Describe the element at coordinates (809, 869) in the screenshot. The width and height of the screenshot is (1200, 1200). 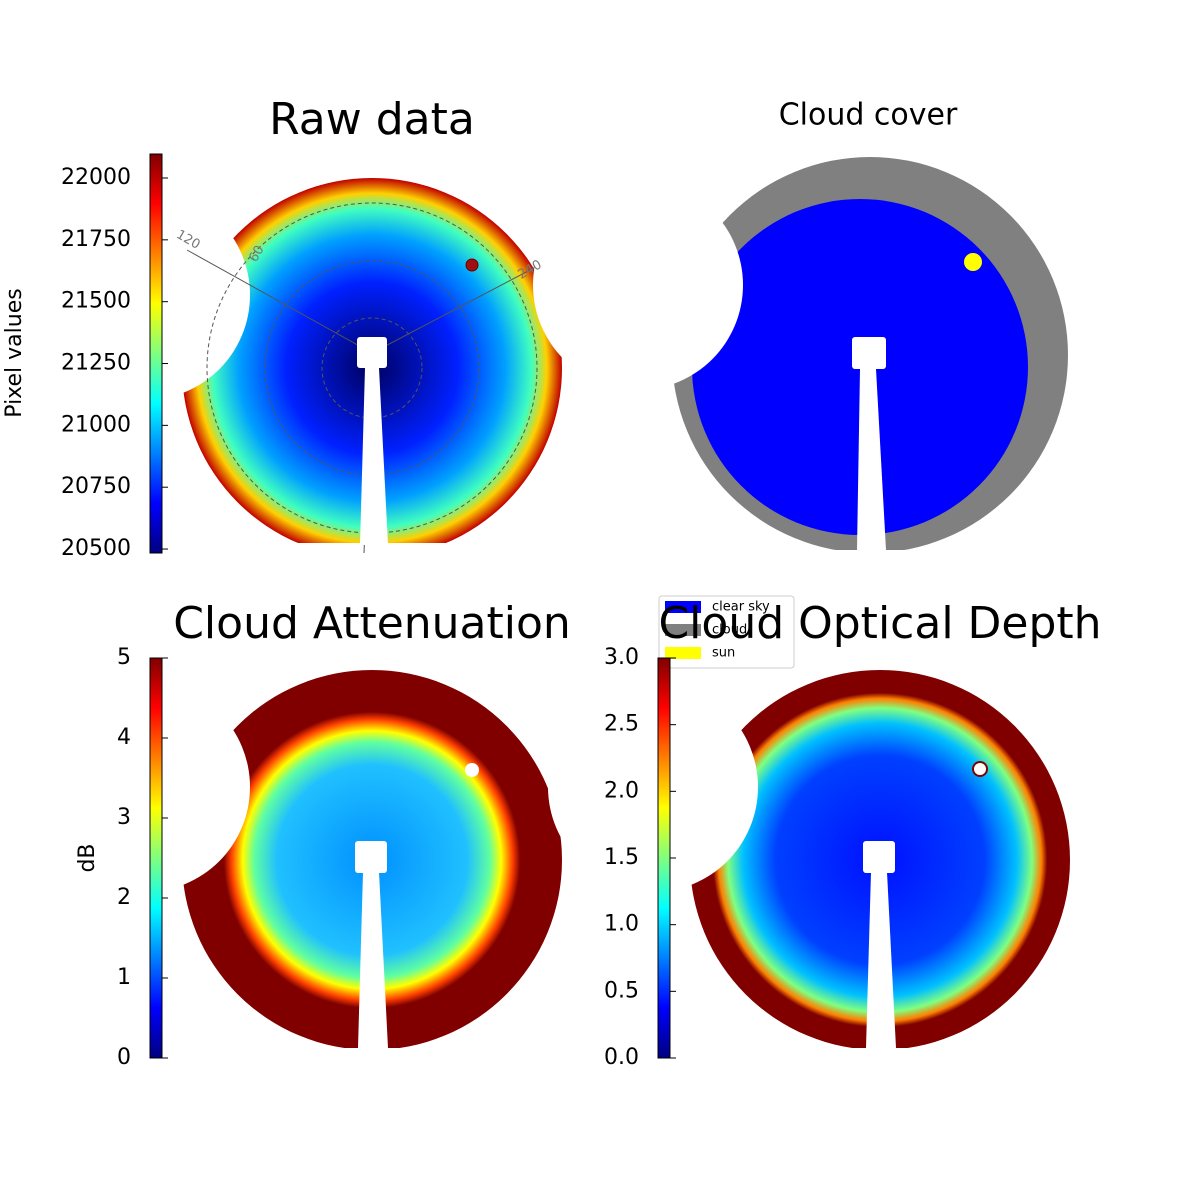
I see `optical-depth-image` at that location.